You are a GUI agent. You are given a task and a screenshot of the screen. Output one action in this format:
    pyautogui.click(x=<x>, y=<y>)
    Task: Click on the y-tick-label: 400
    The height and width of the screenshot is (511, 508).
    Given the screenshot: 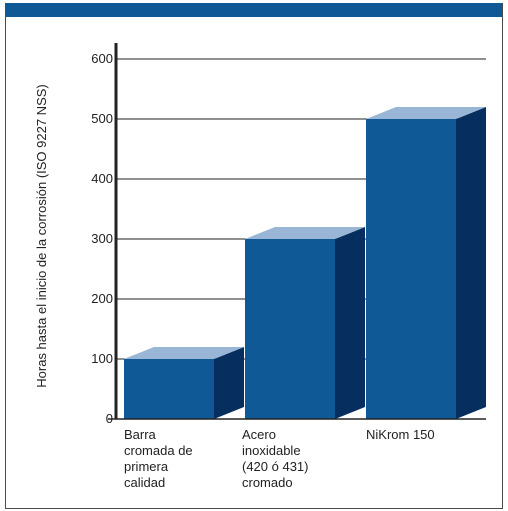 What is the action you would take?
    pyautogui.click(x=102, y=178)
    